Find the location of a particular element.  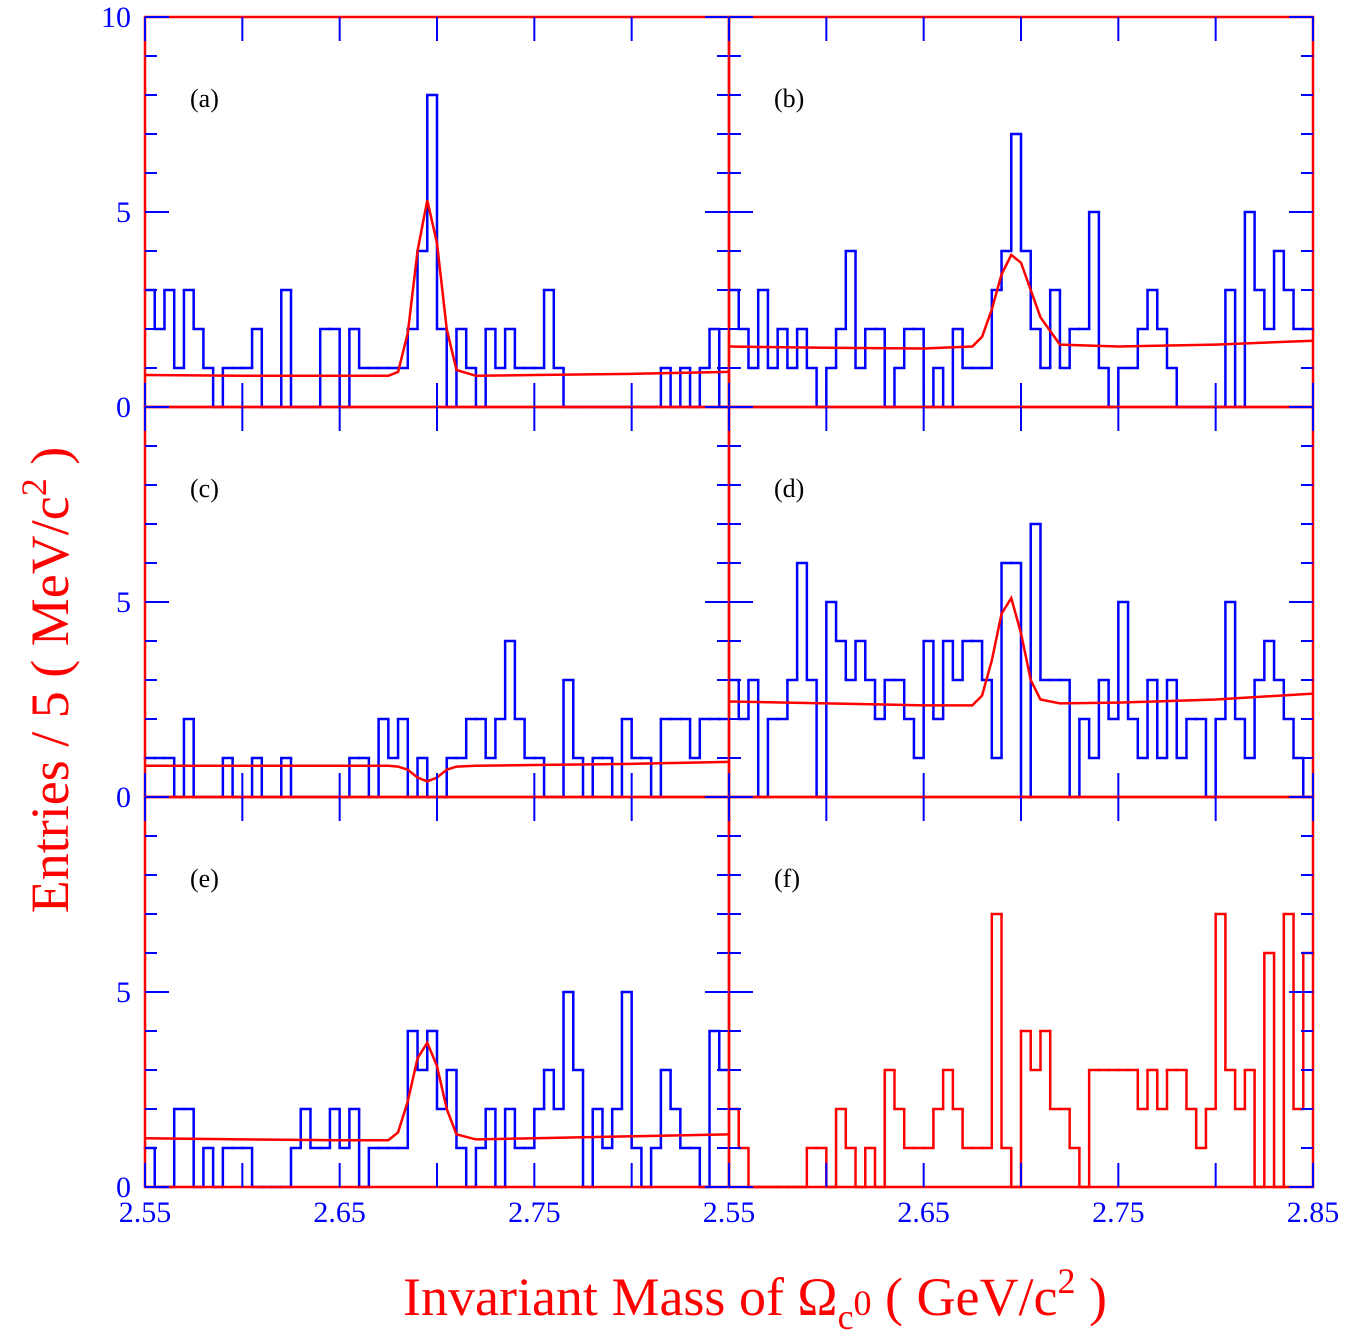

y-axis-label-part: Entries / 5 ( MeV/c is located at coordinates (50, 704).